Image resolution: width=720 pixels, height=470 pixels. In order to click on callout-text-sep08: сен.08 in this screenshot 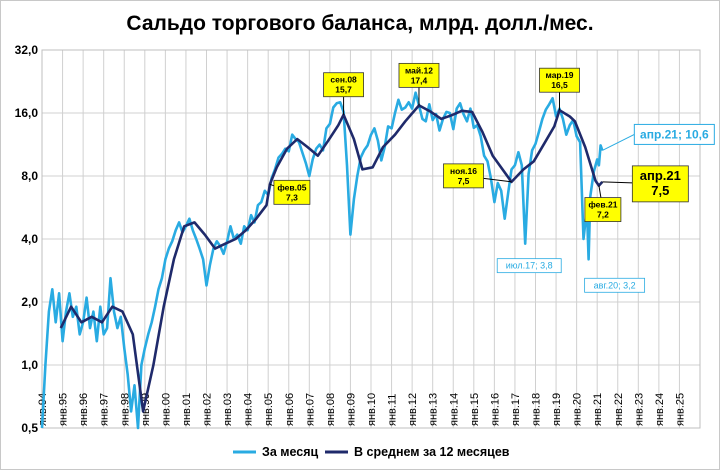, I will do `click(343, 80)`.